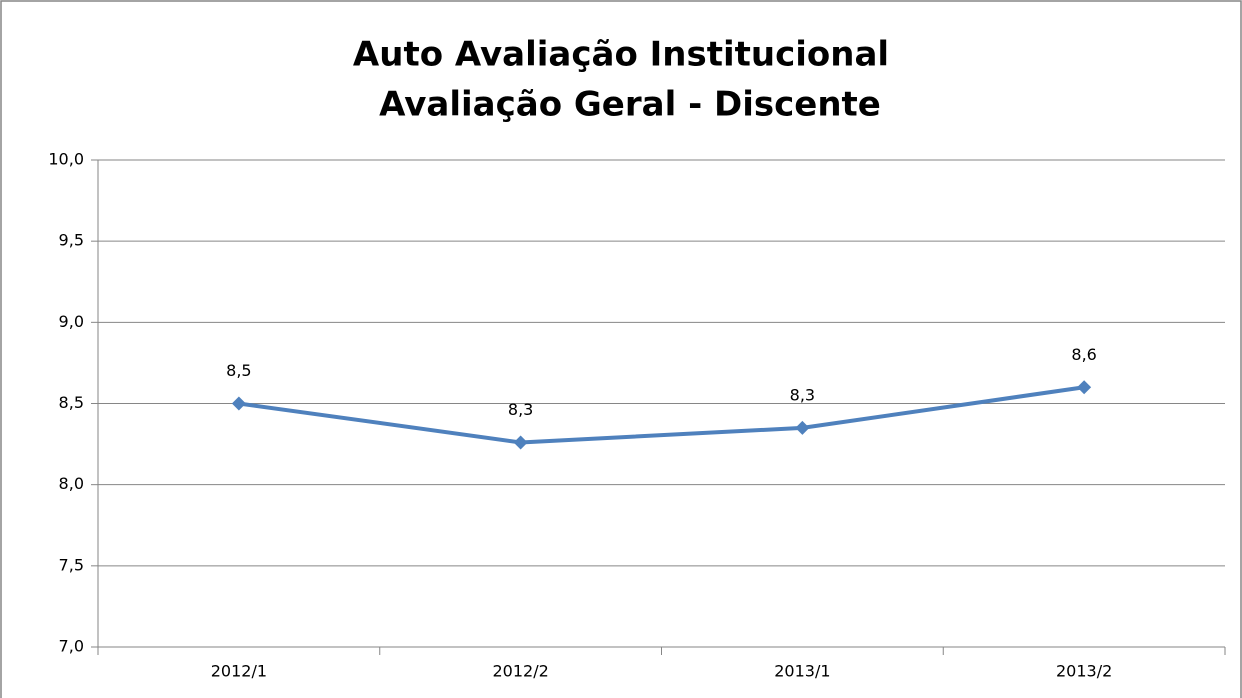  What do you see at coordinates (71, 321) in the screenshot?
I see `y-tick-label: 9,0` at bounding box center [71, 321].